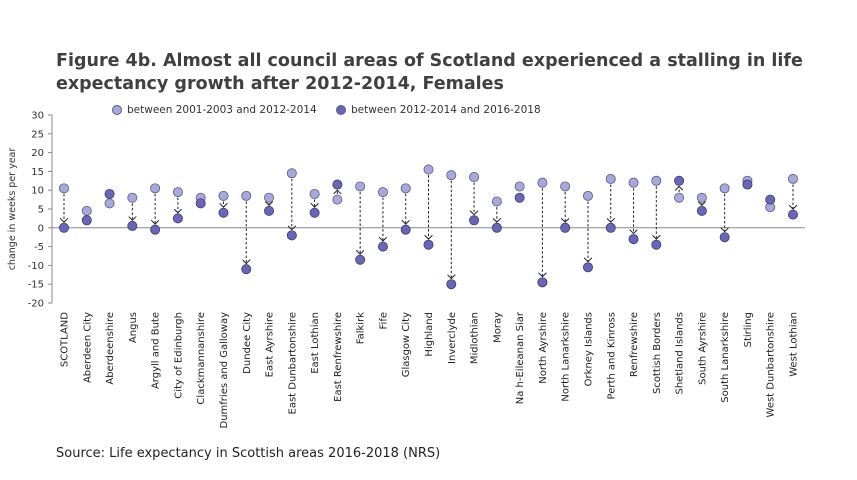 Image resolution: width=857 pixels, height=480 pixels. What do you see at coordinates (36, 266) in the screenshot?
I see `y-tick-label: -10` at bounding box center [36, 266].